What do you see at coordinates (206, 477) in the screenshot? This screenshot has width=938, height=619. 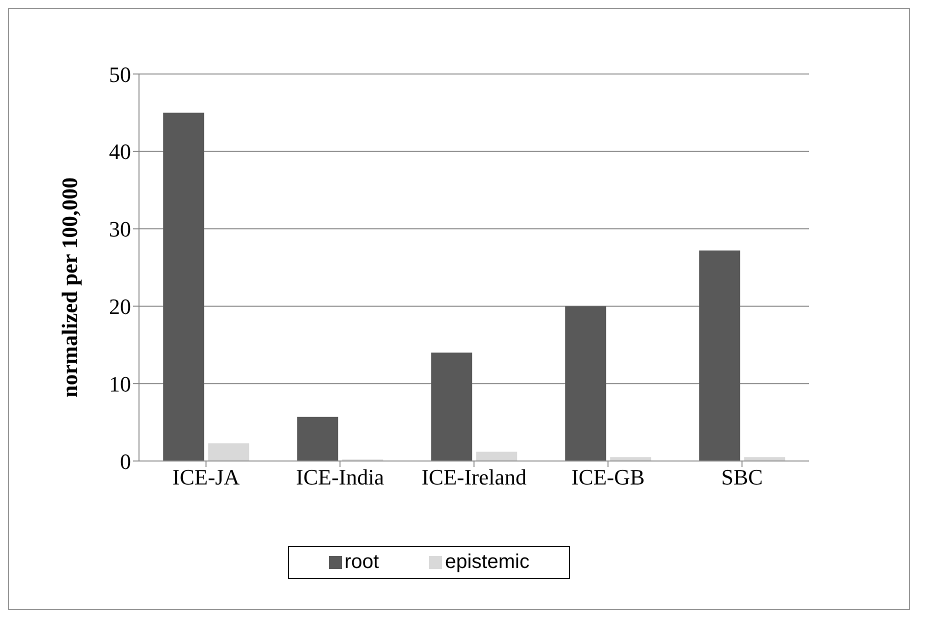 I see `x-tick-label: ICE-JA` at bounding box center [206, 477].